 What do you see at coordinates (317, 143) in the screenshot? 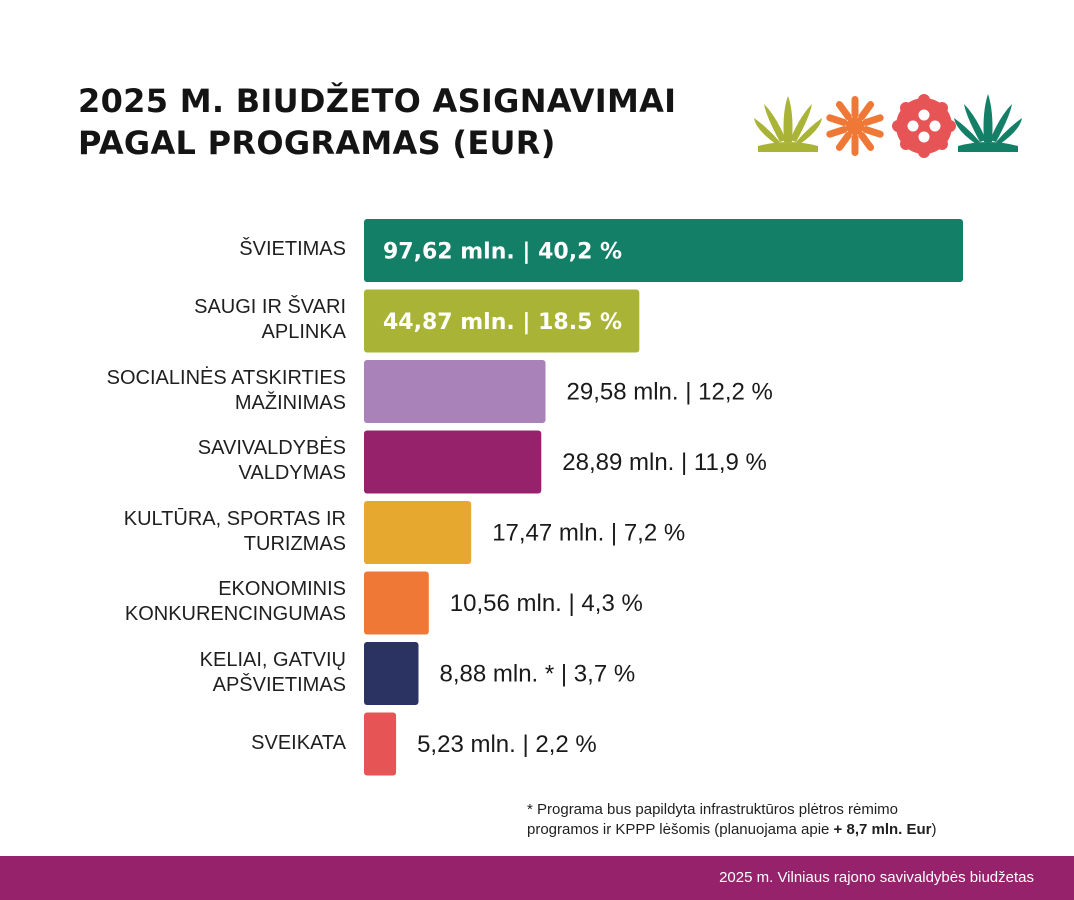
I see `title-line-2: PAGAL PROGRAMAS (EUR)` at bounding box center [317, 143].